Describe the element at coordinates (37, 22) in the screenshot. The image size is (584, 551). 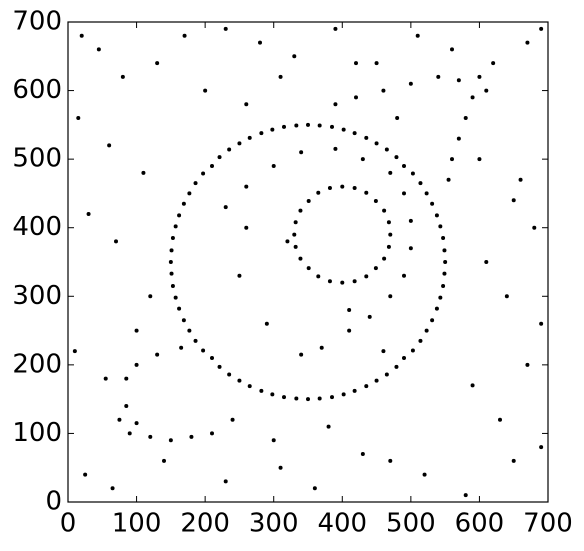
I see `y-tick-label: 700` at that location.